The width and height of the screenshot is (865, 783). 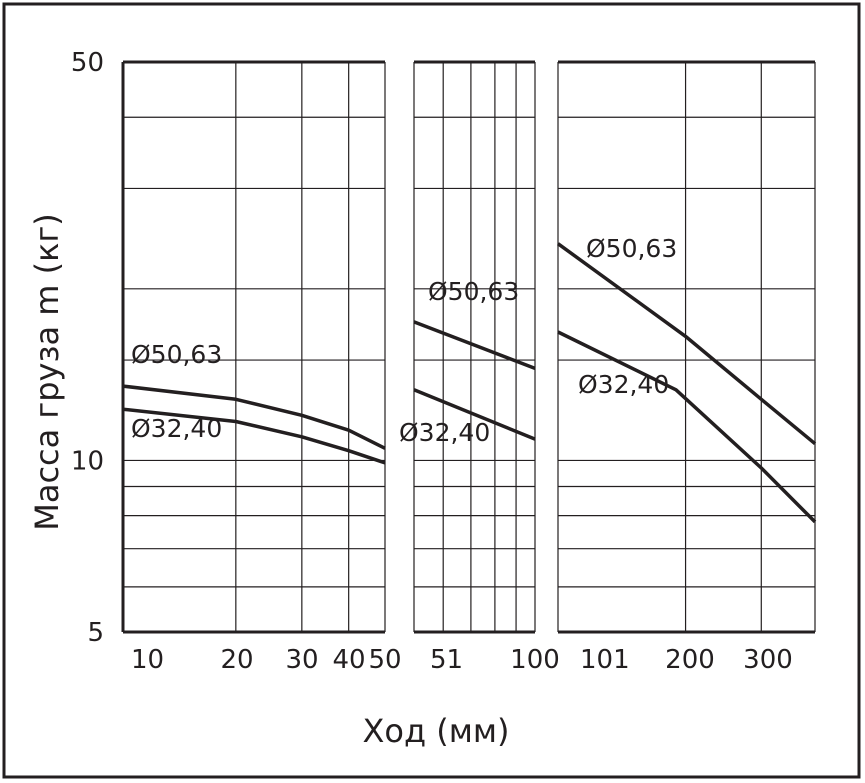 I want to click on x-tick-label: 300, so click(x=768, y=660).